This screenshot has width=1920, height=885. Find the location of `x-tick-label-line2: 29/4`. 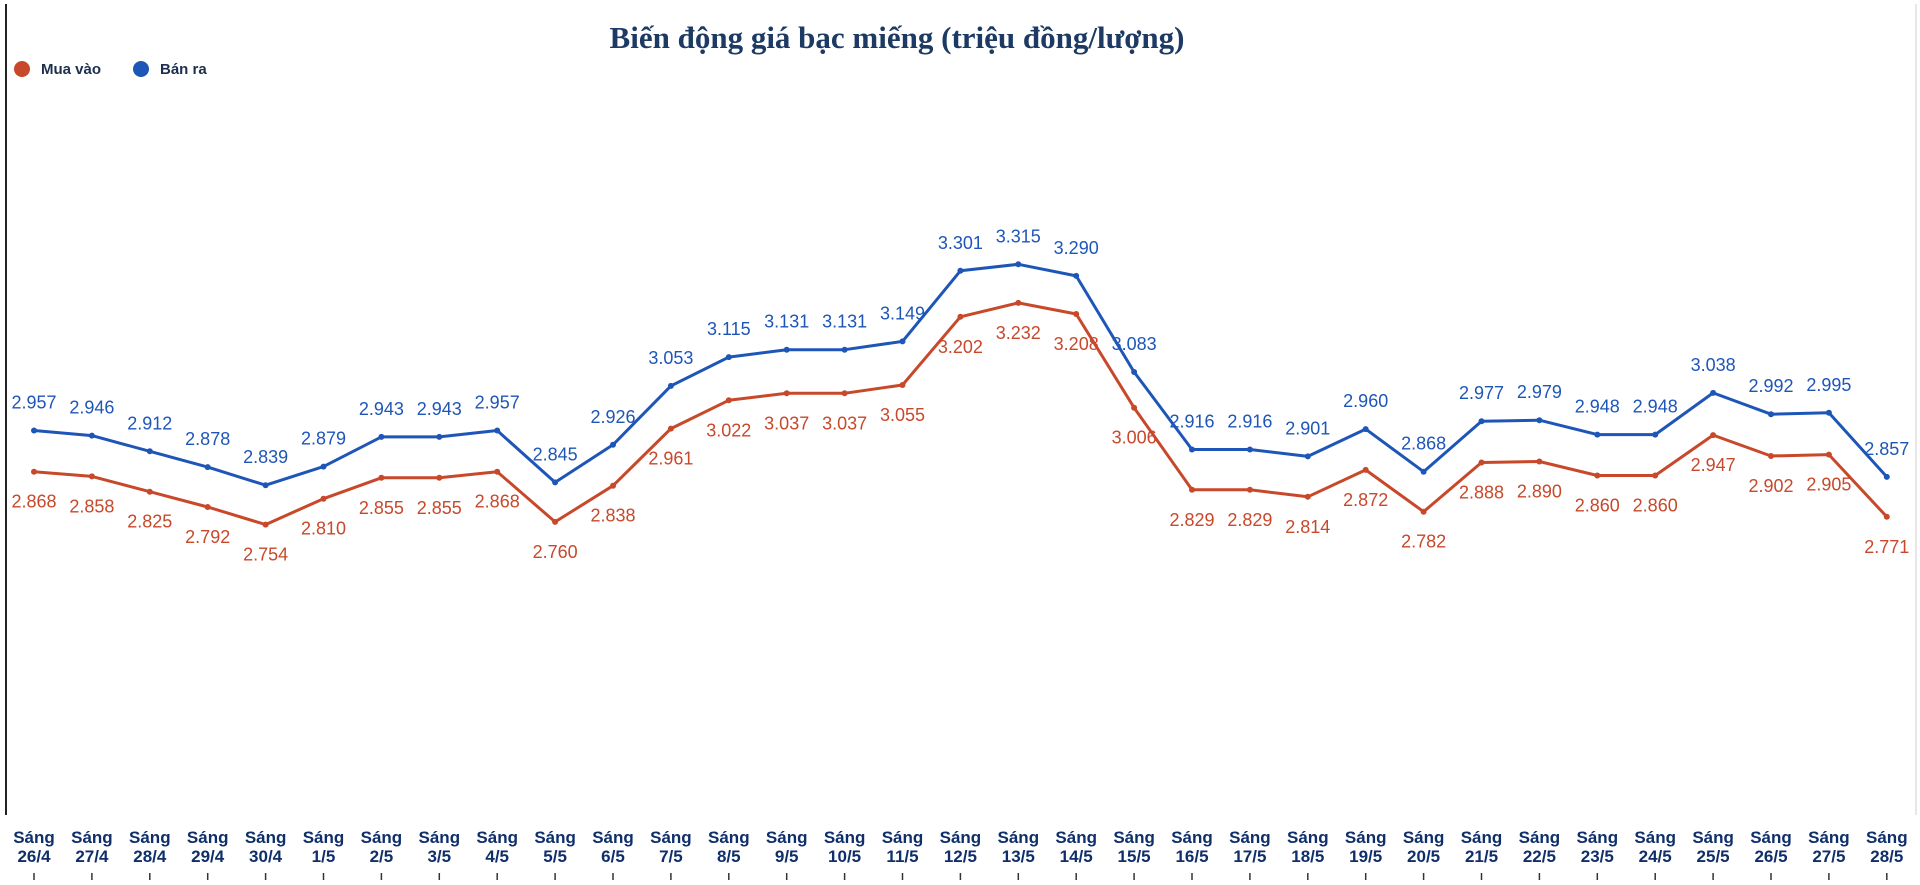

x-tick-label-line2: 29/4 is located at coordinates (208, 856).